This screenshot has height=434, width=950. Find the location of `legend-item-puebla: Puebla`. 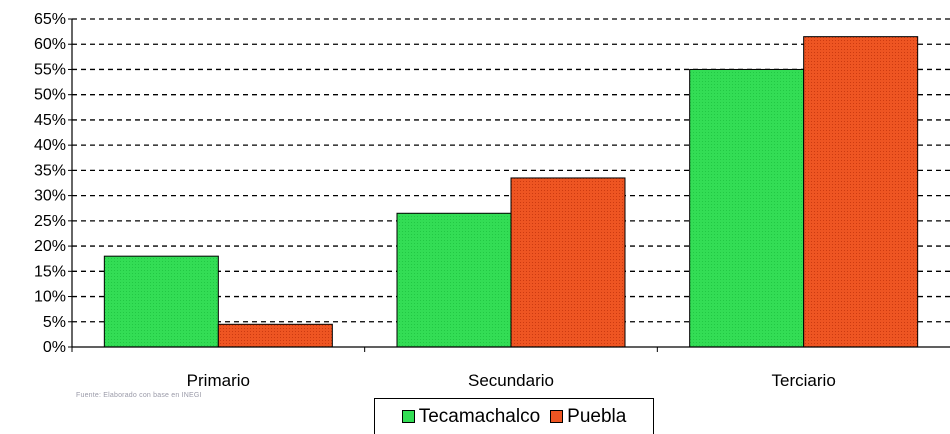

legend-item-puebla: Puebla is located at coordinates (588, 417).